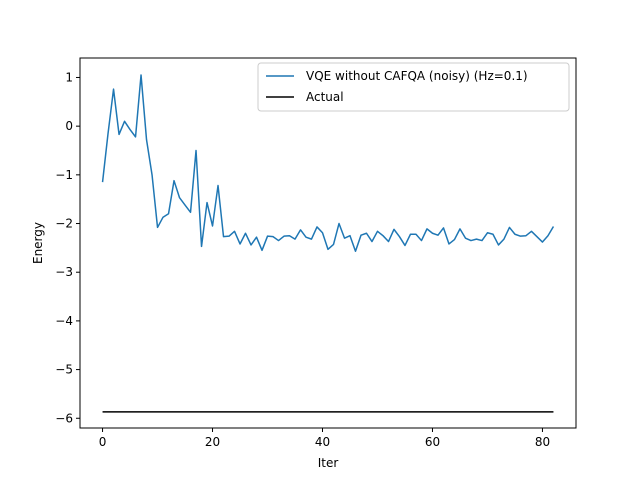 This screenshot has height=480, width=640. What do you see at coordinates (64, 272) in the screenshot?
I see `y-tick-label: −3` at bounding box center [64, 272].